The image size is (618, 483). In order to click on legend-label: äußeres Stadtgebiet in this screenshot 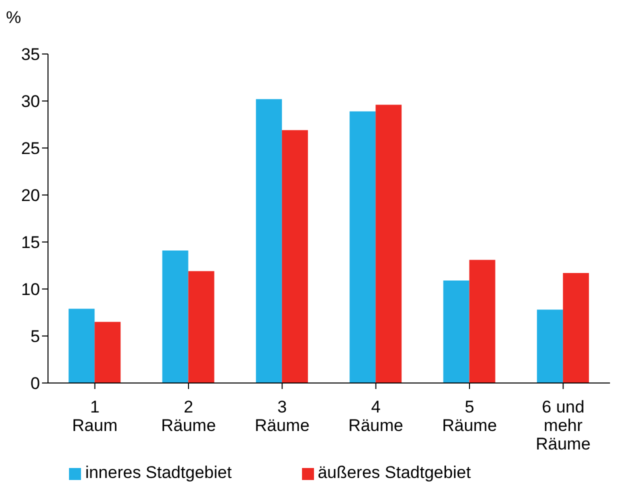, I will do `click(394, 472)`.